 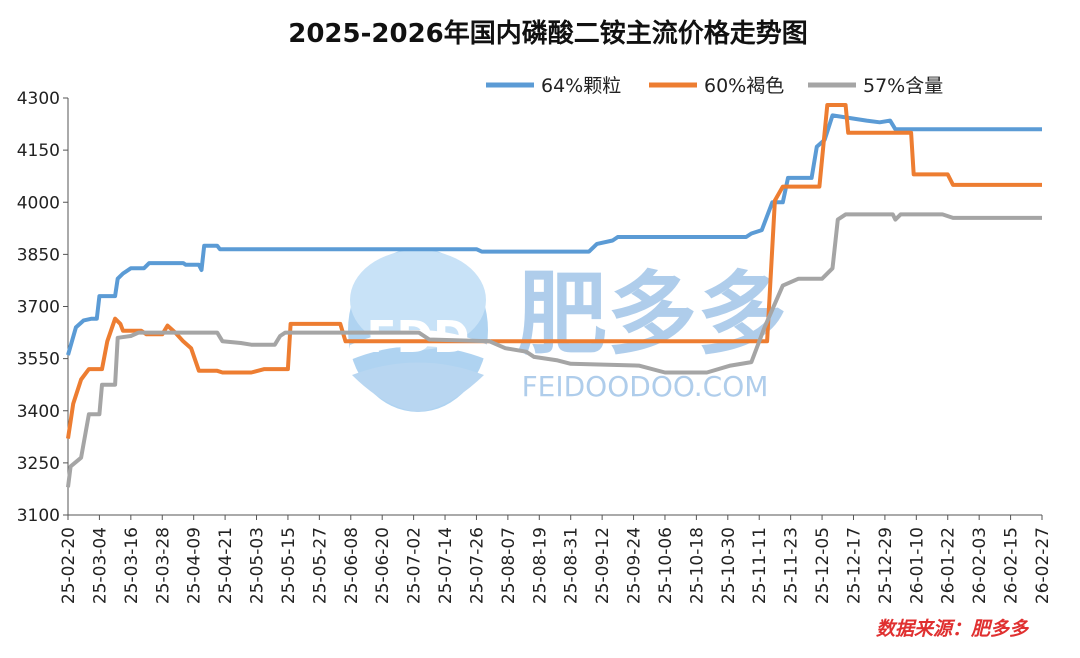 I want to click on x-tick-label: 25-03-16, so click(x=132, y=565).